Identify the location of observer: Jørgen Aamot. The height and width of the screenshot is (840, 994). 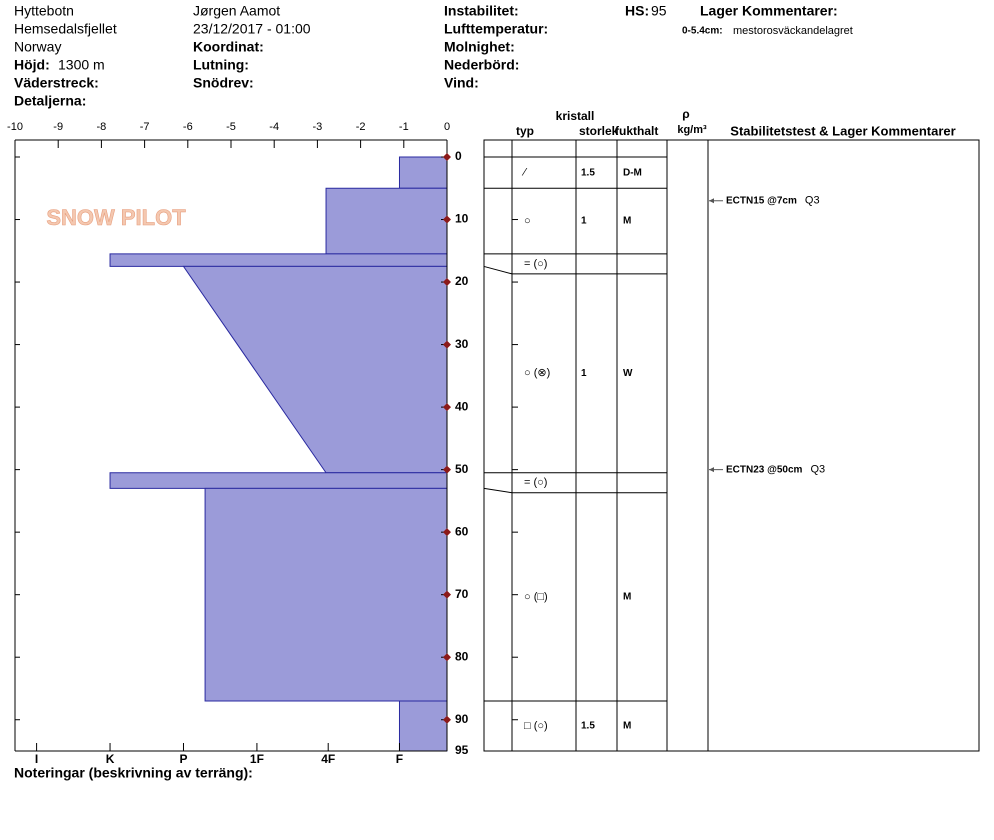
(236, 11).